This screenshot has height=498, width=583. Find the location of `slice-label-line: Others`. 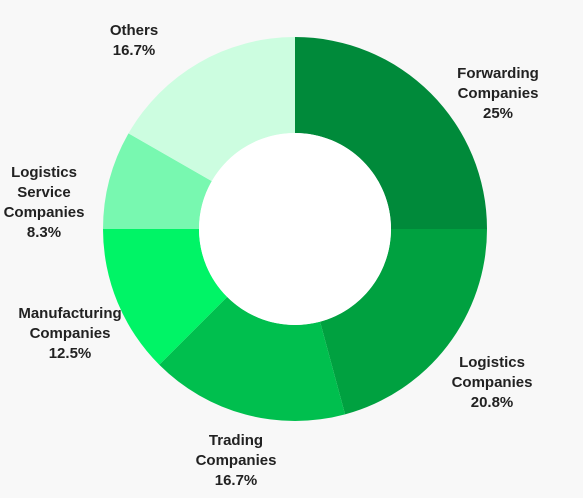

slice-label-line: Others is located at coordinates (134, 30).